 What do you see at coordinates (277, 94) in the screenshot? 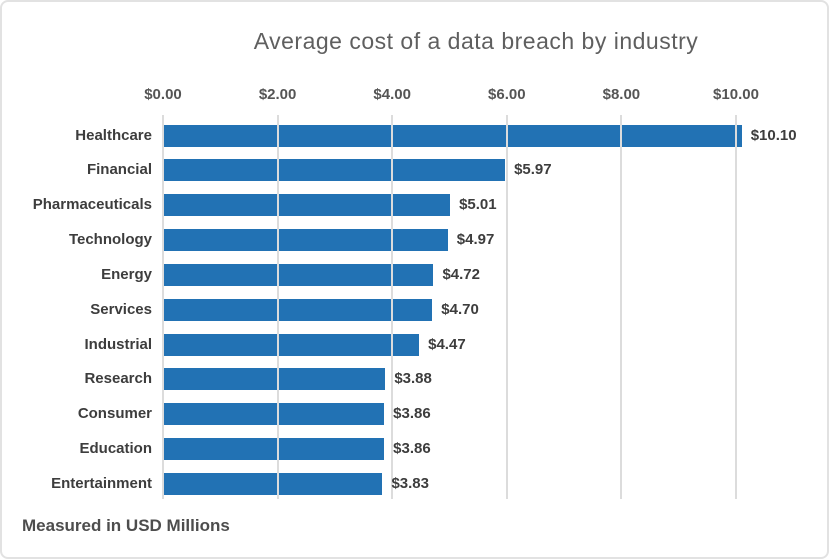
I see `x-axis-tick-label: $2.00` at bounding box center [277, 94].